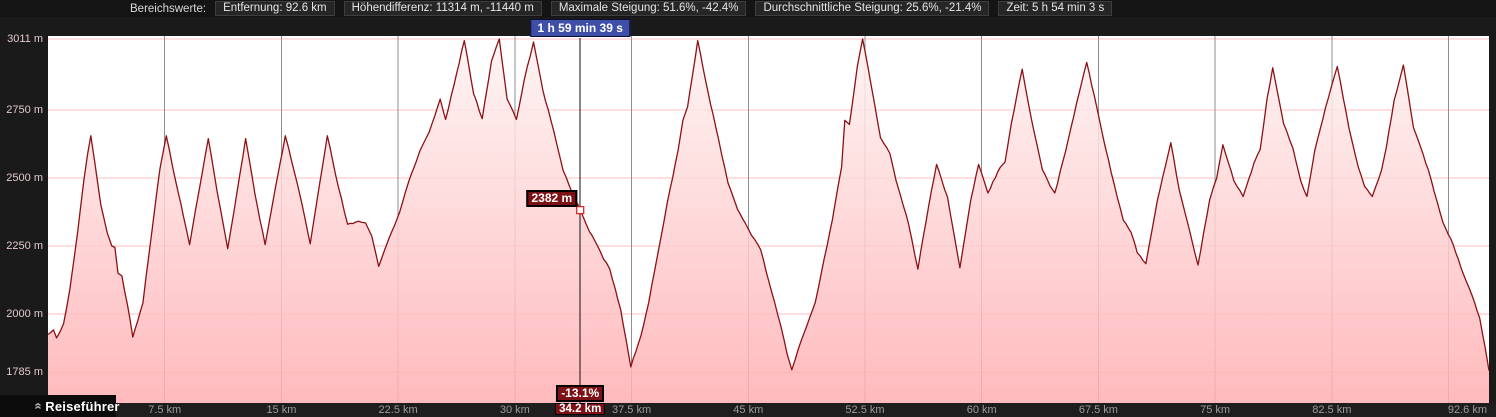 Image resolution: width=1496 pixels, height=417 pixels. I want to click on stat-zeit: Zeit: 5 h 54 min 3 s, so click(1055, 8).